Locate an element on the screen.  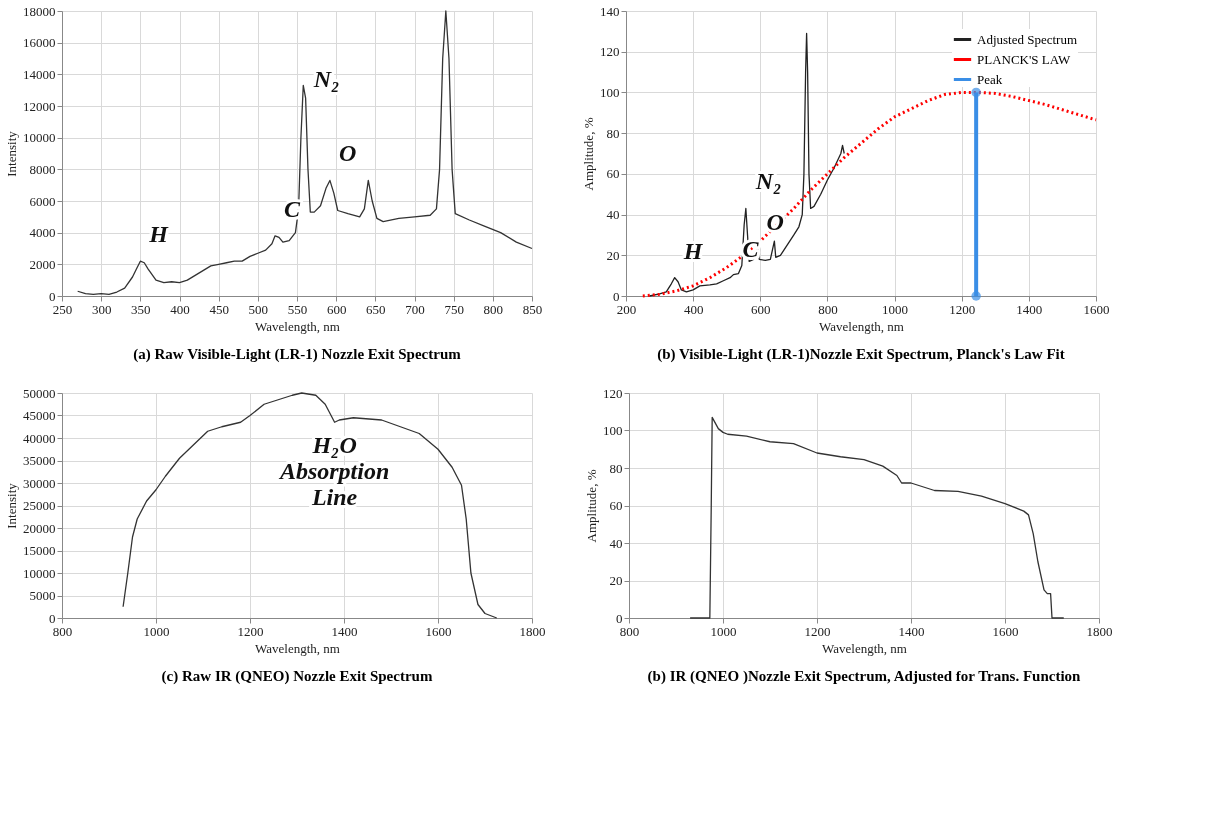
y-tick-label: 4000 is located at coordinates (42, 233).